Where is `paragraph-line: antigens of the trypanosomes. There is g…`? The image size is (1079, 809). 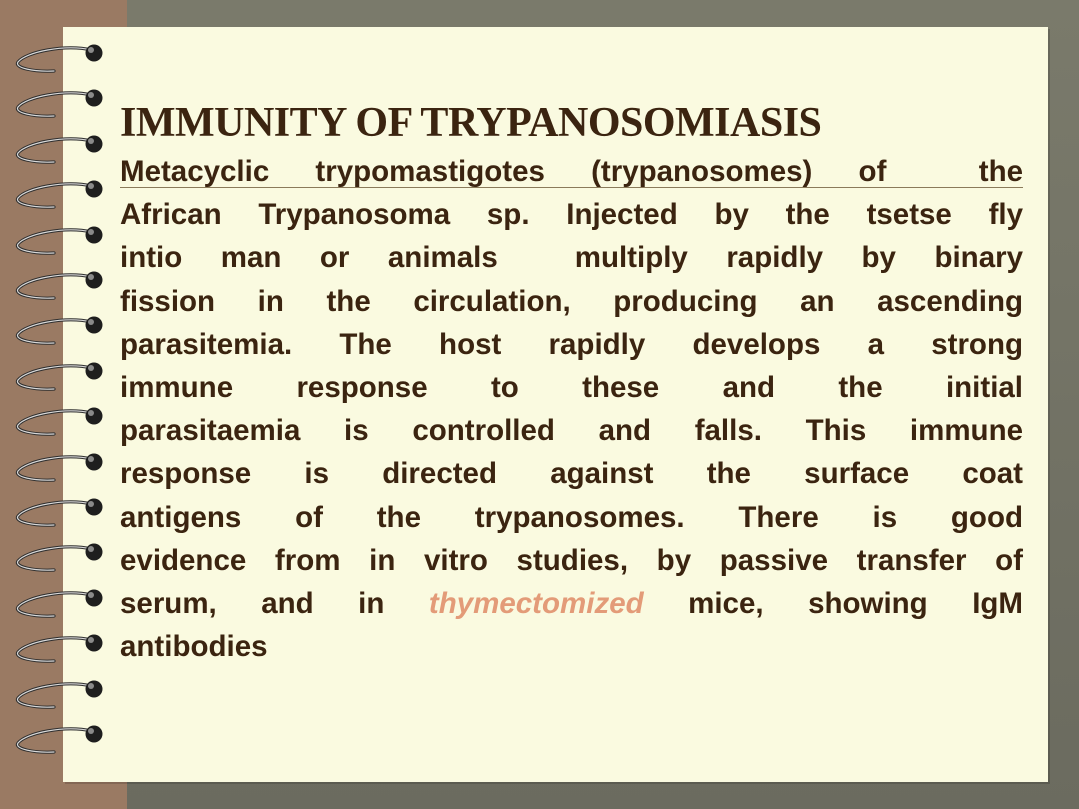
paragraph-line: antigens of the trypanosomes. There is g… is located at coordinates (571, 517).